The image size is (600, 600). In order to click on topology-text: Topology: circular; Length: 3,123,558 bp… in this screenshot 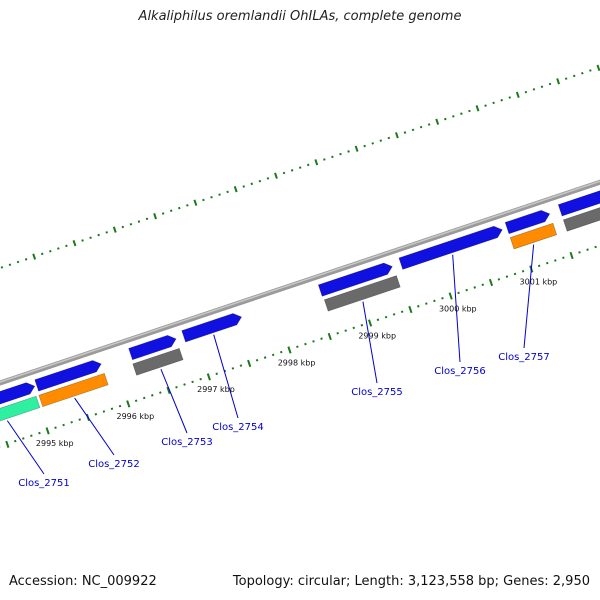, I will do `click(411, 581)`.